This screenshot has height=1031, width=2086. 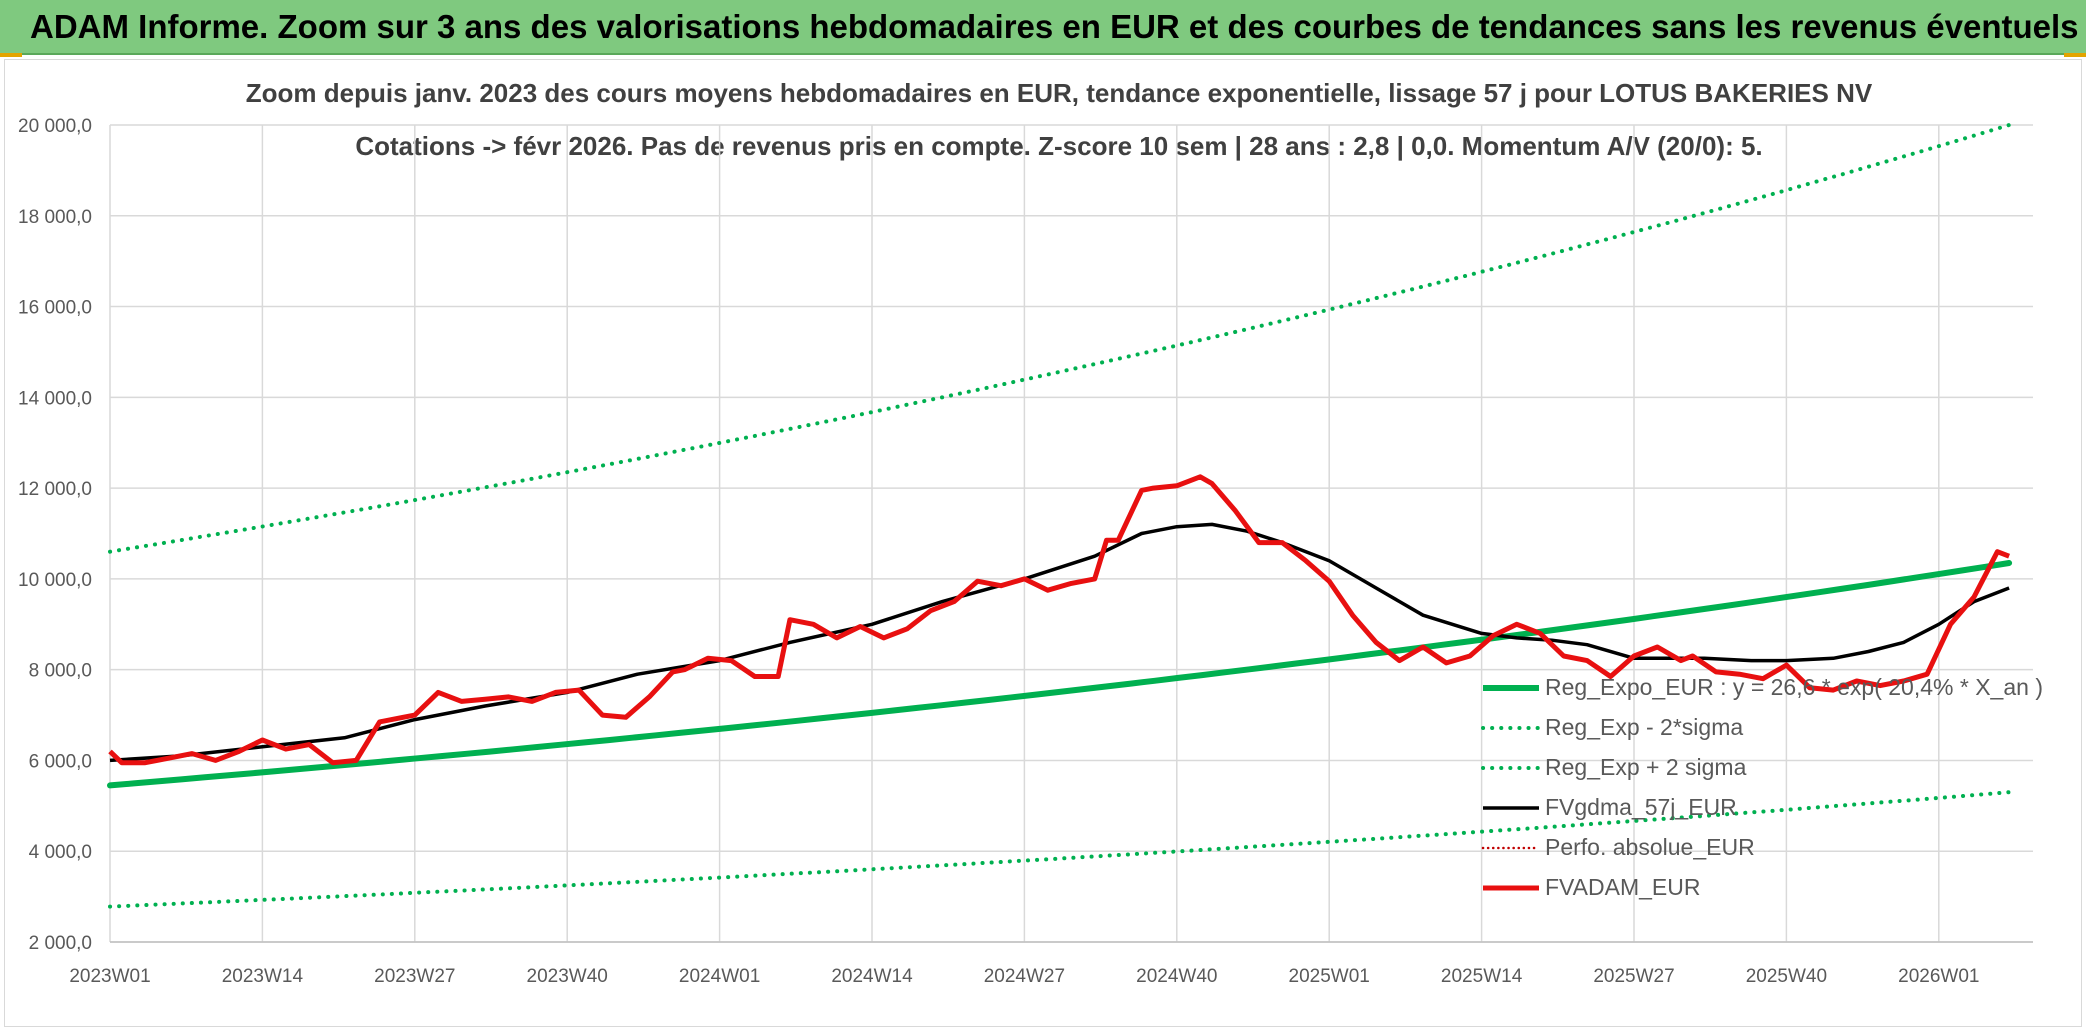 What do you see at coordinates (1482, 976) in the screenshot?
I see `x-tick-label: 2025W14` at bounding box center [1482, 976].